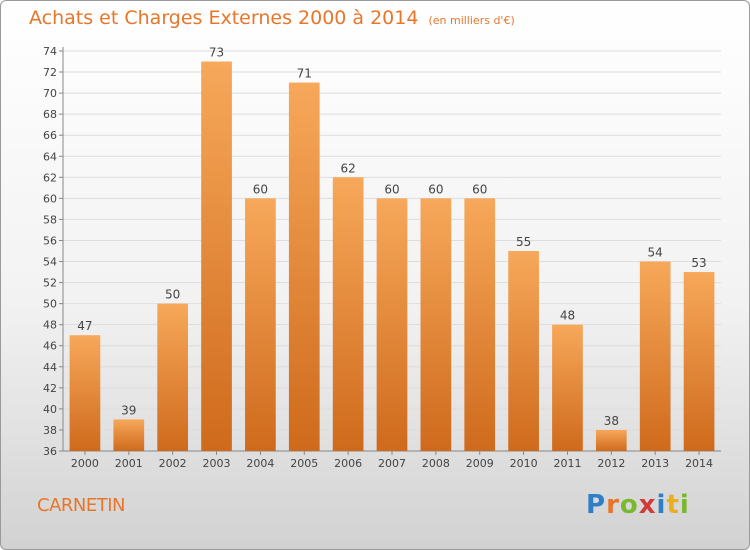 The width and height of the screenshot is (750, 550). I want to click on x-tick-label-2008: 2008, so click(436, 463).